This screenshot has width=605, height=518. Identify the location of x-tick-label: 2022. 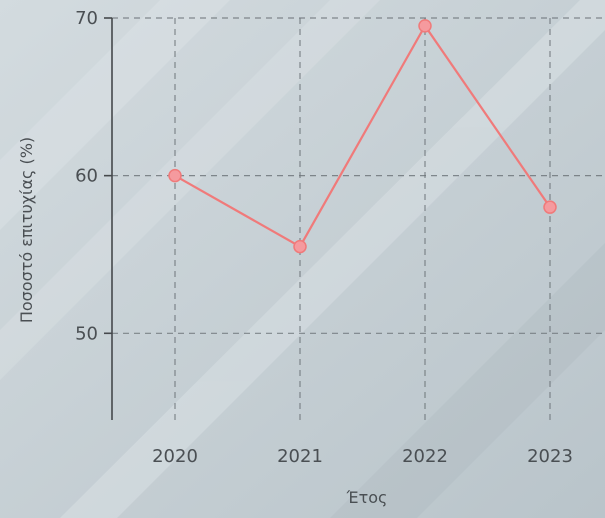
(425, 456).